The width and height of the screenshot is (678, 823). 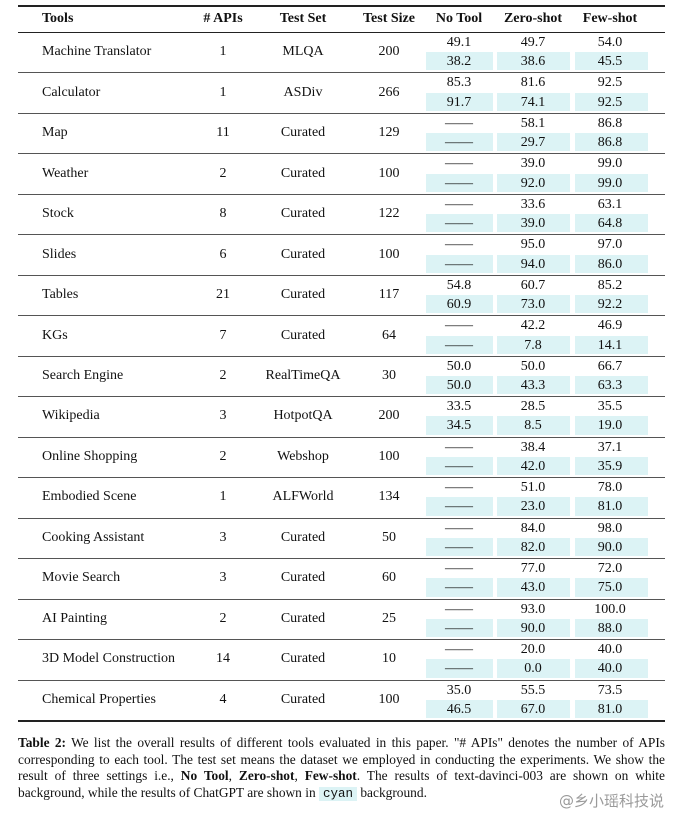 What do you see at coordinates (299, 776) in the screenshot?
I see `caption-text: ,` at bounding box center [299, 776].